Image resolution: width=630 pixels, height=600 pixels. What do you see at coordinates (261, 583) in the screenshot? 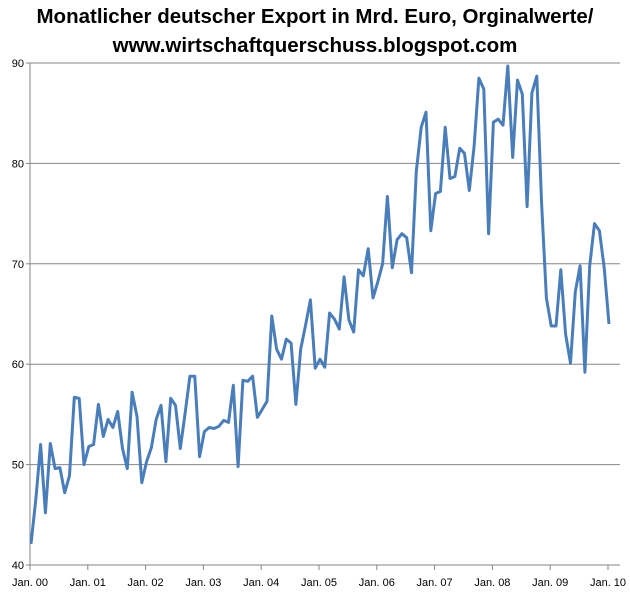
I see `x-tick-label: Jan. 04` at bounding box center [261, 583].